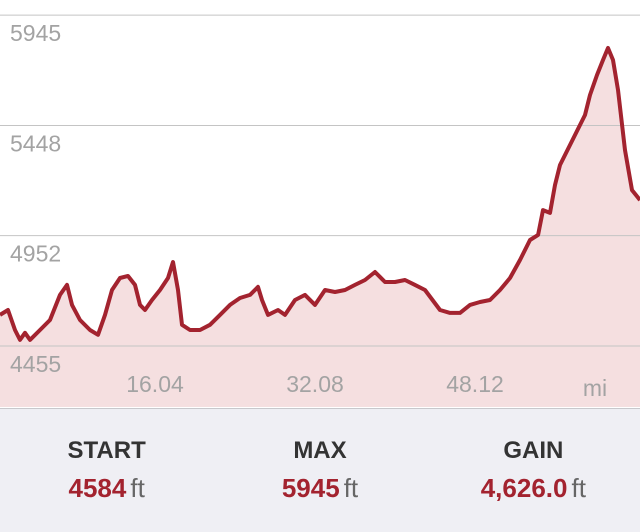  Describe the element at coordinates (524, 488) in the screenshot. I see `stat-value: 4,626.0` at that location.